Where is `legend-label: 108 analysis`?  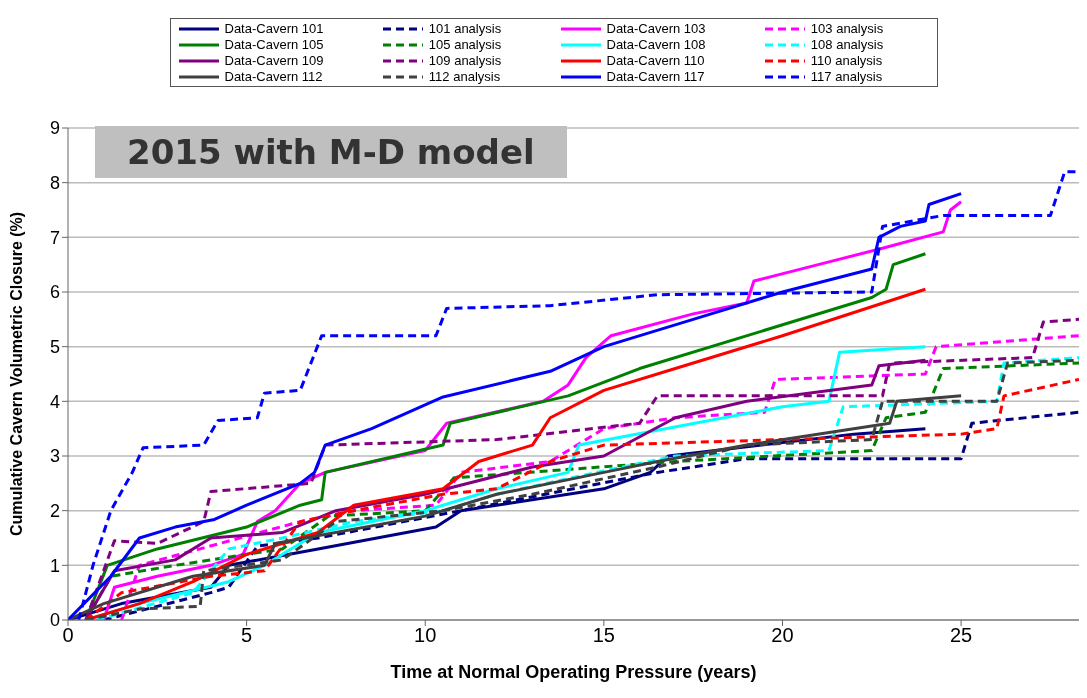
legend-label: 108 analysis is located at coordinates (847, 44).